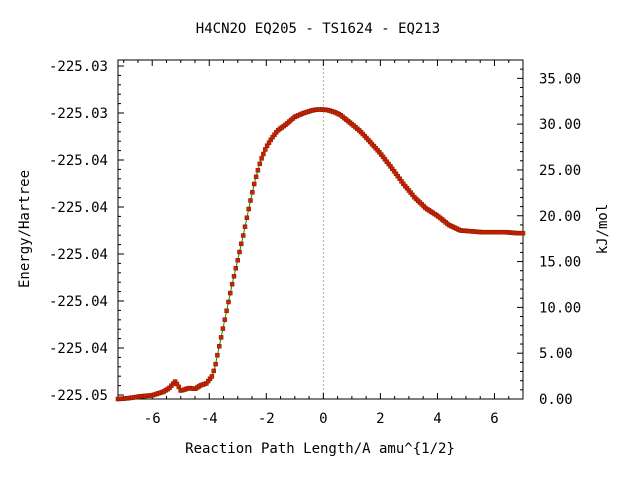  What do you see at coordinates (437, 419) in the screenshot?
I see `x-tick-label: 4` at bounding box center [437, 419].